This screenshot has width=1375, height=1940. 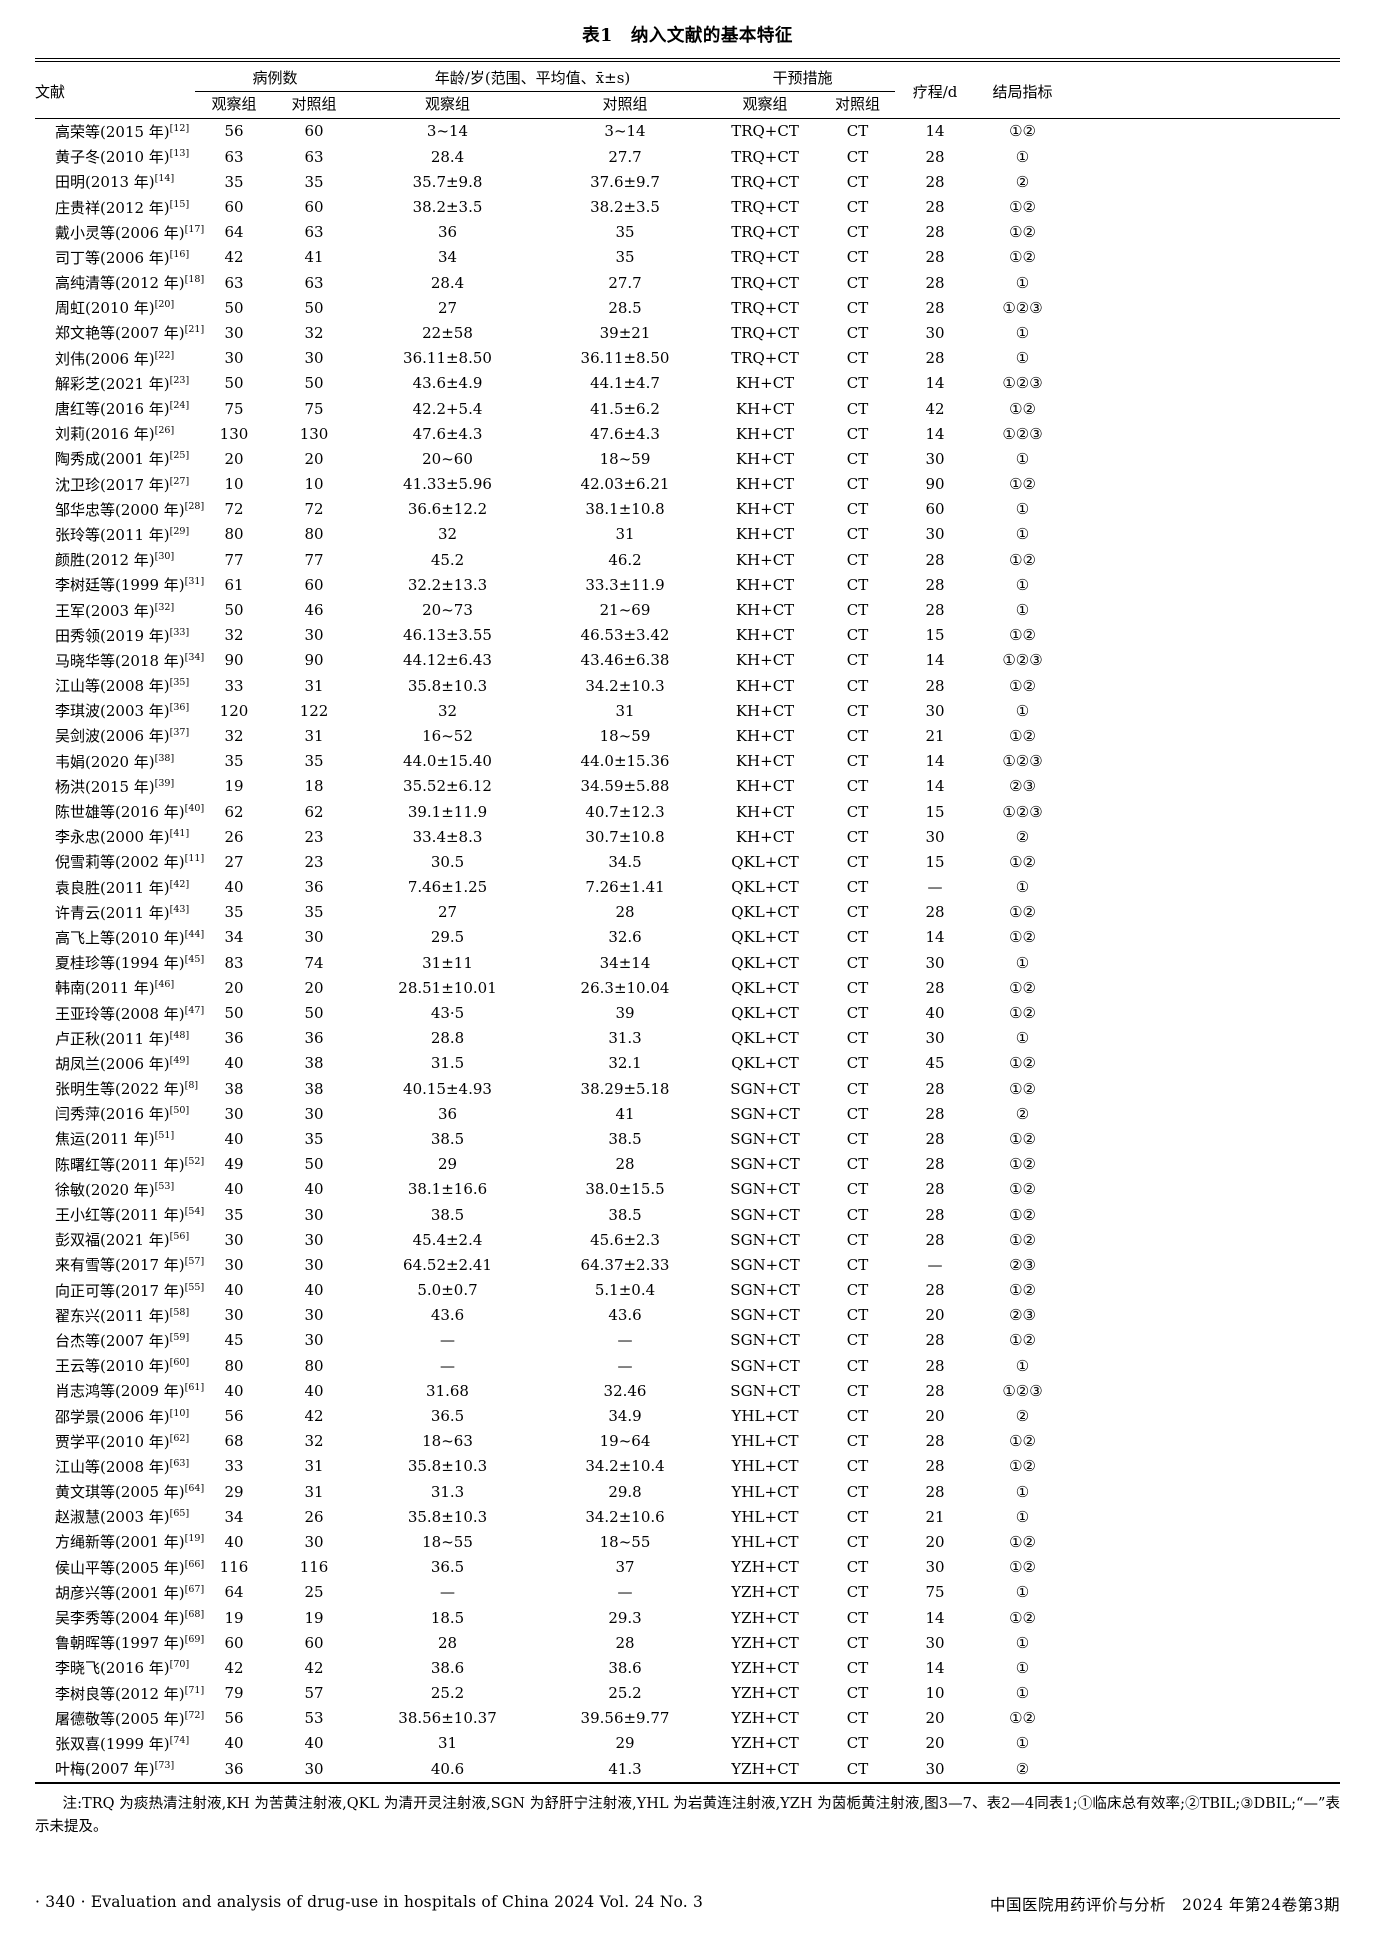 What do you see at coordinates (687, 232) in the screenshot?
I see `table-row: 戴小灵等(2006 年)[17] 64 63 36 35 TRQ+CT CT 28 ①②` at bounding box center [687, 232].